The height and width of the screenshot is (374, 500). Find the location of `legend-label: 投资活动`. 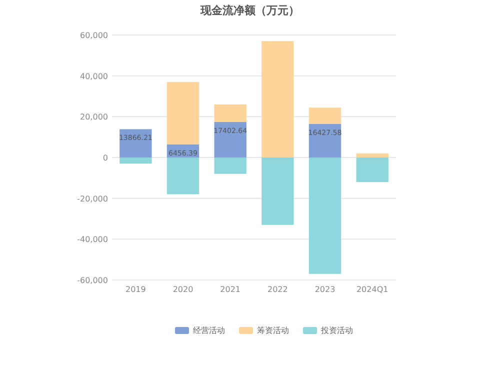

legend-label: 投资活动 is located at coordinates (336, 330).